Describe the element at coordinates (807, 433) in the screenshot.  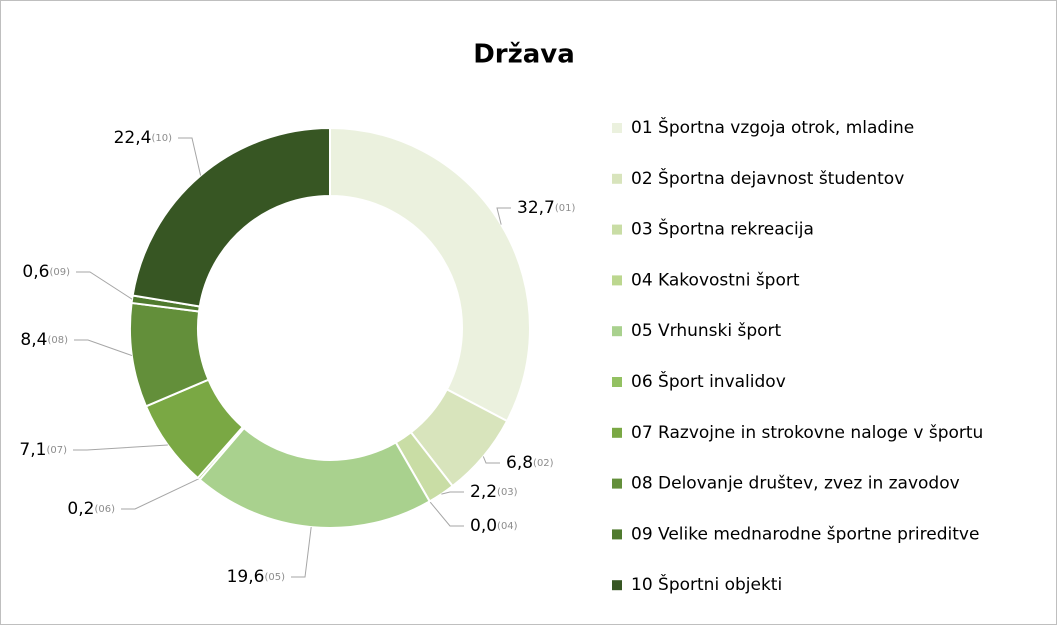
I see `legend-label: 07 Razvojne in strokovne naloge v športu` at that location.